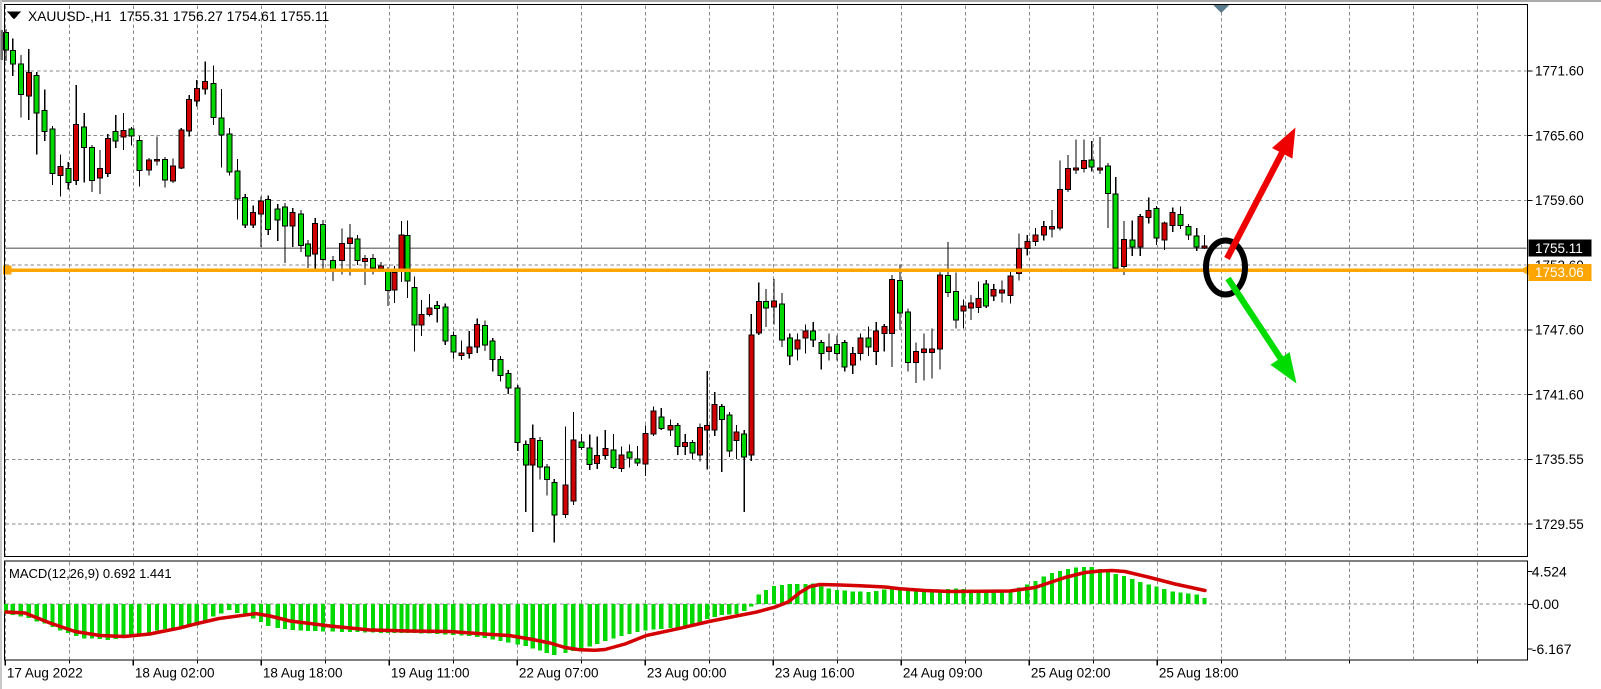  I want to click on svg-text: 4.524, so click(1549, 571).